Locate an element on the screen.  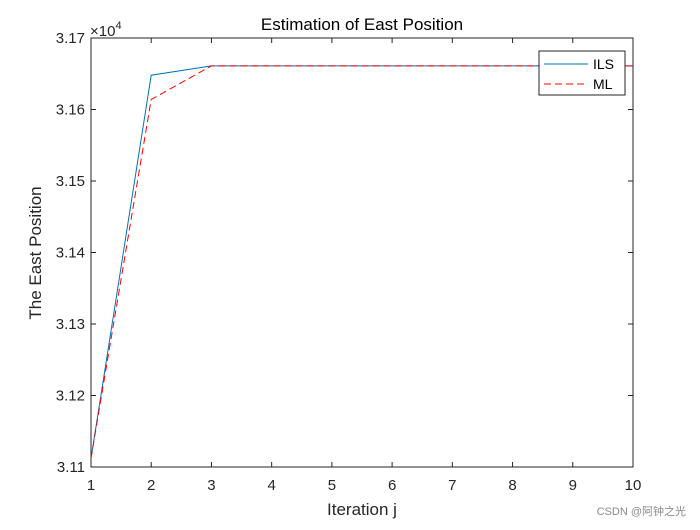
y-tick-label: 3.15 is located at coordinates (70, 181).